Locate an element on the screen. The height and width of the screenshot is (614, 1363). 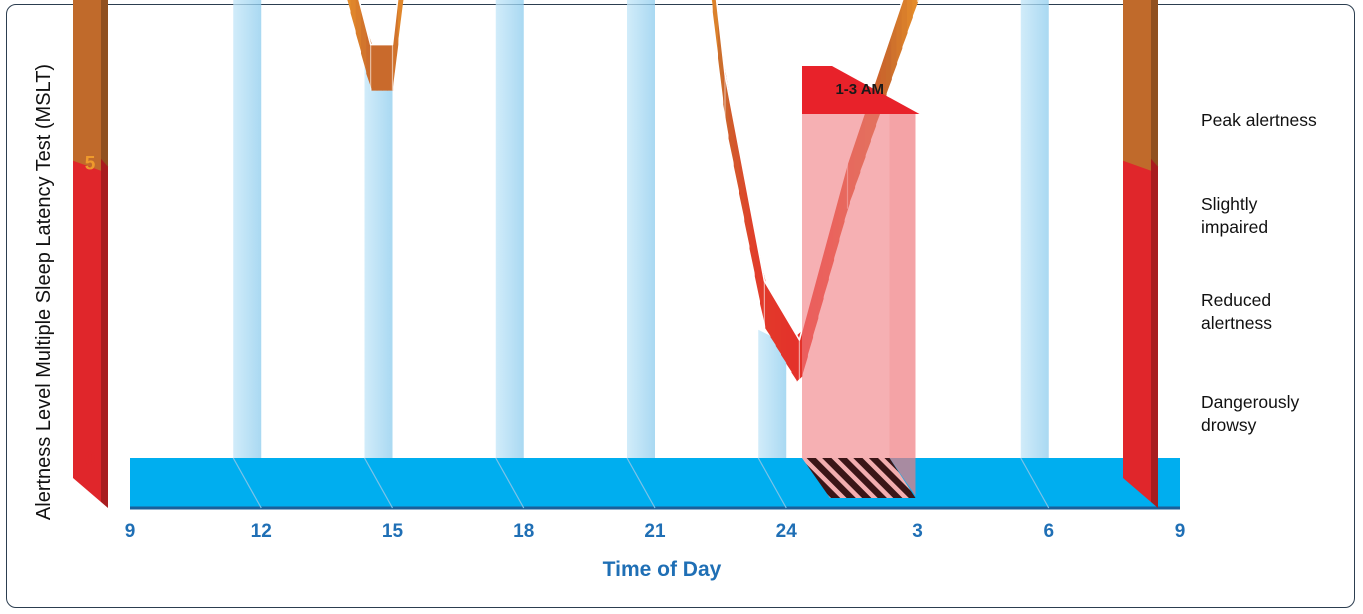
x-tick-2: 15 is located at coordinates (393, 531).